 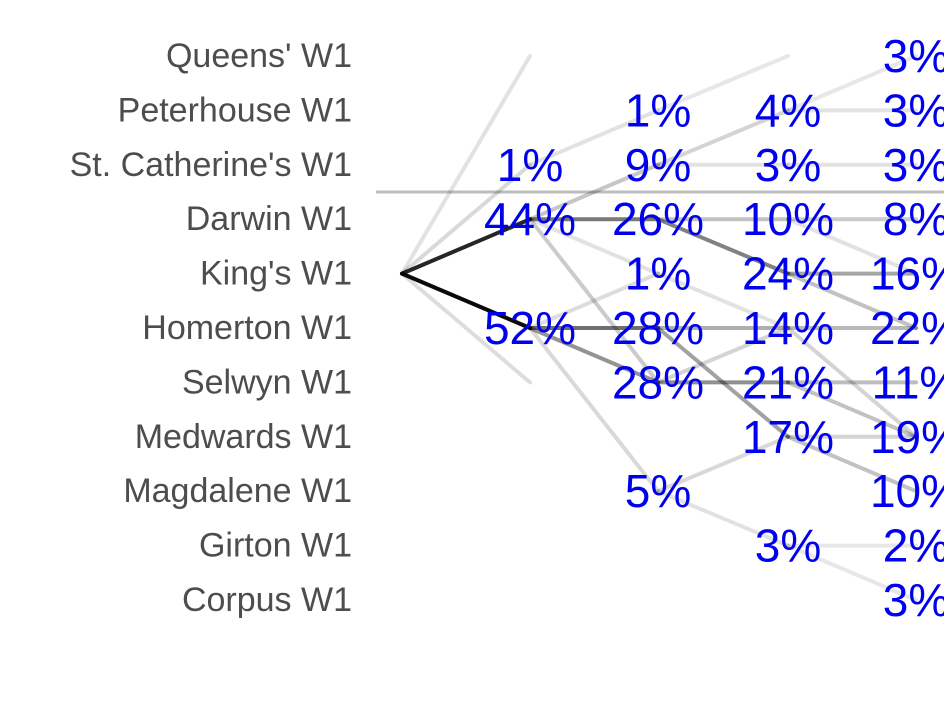 I want to click on probability-label-day1-homerton-w1: 52%, so click(x=530, y=328).